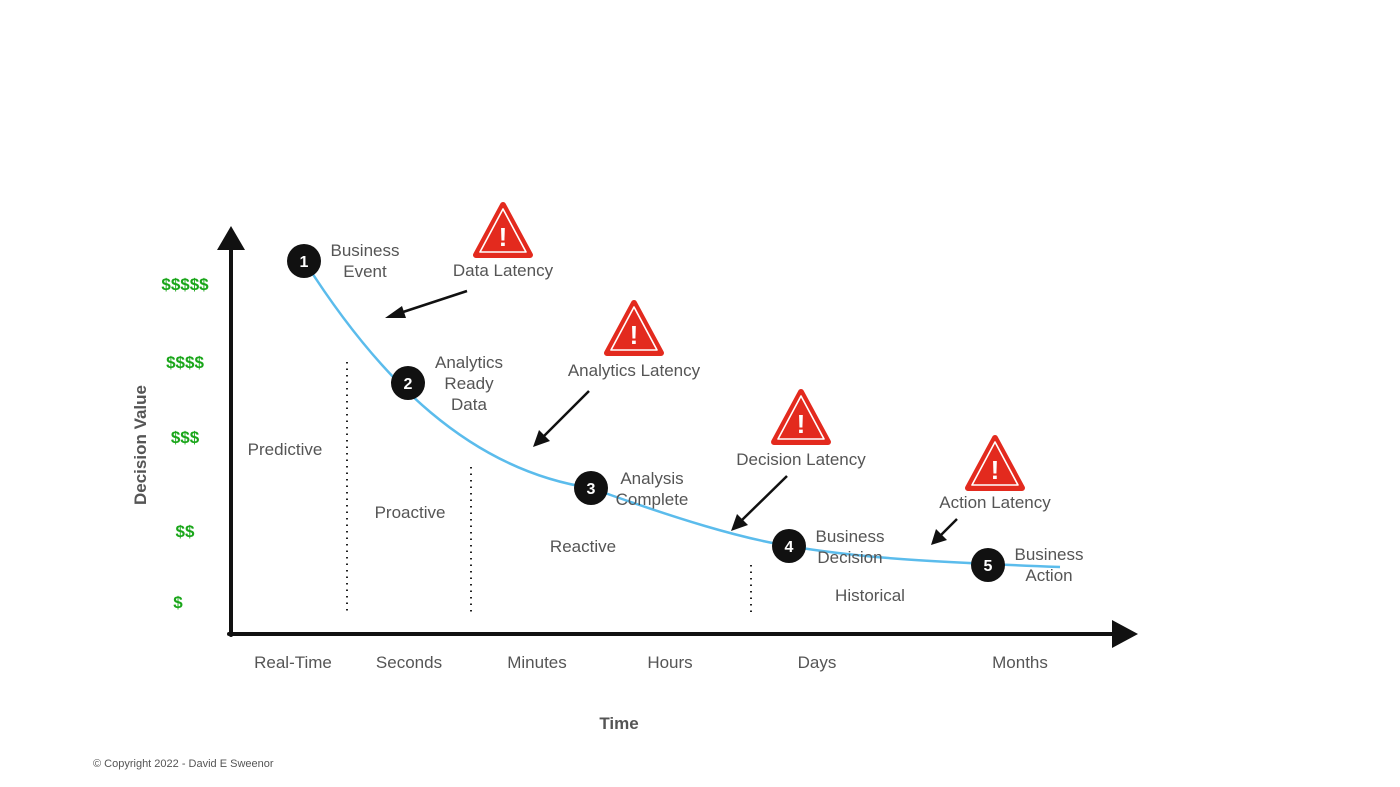  Describe the element at coordinates (949, 527) in the screenshot. I see `action-latency-arrow` at that location.